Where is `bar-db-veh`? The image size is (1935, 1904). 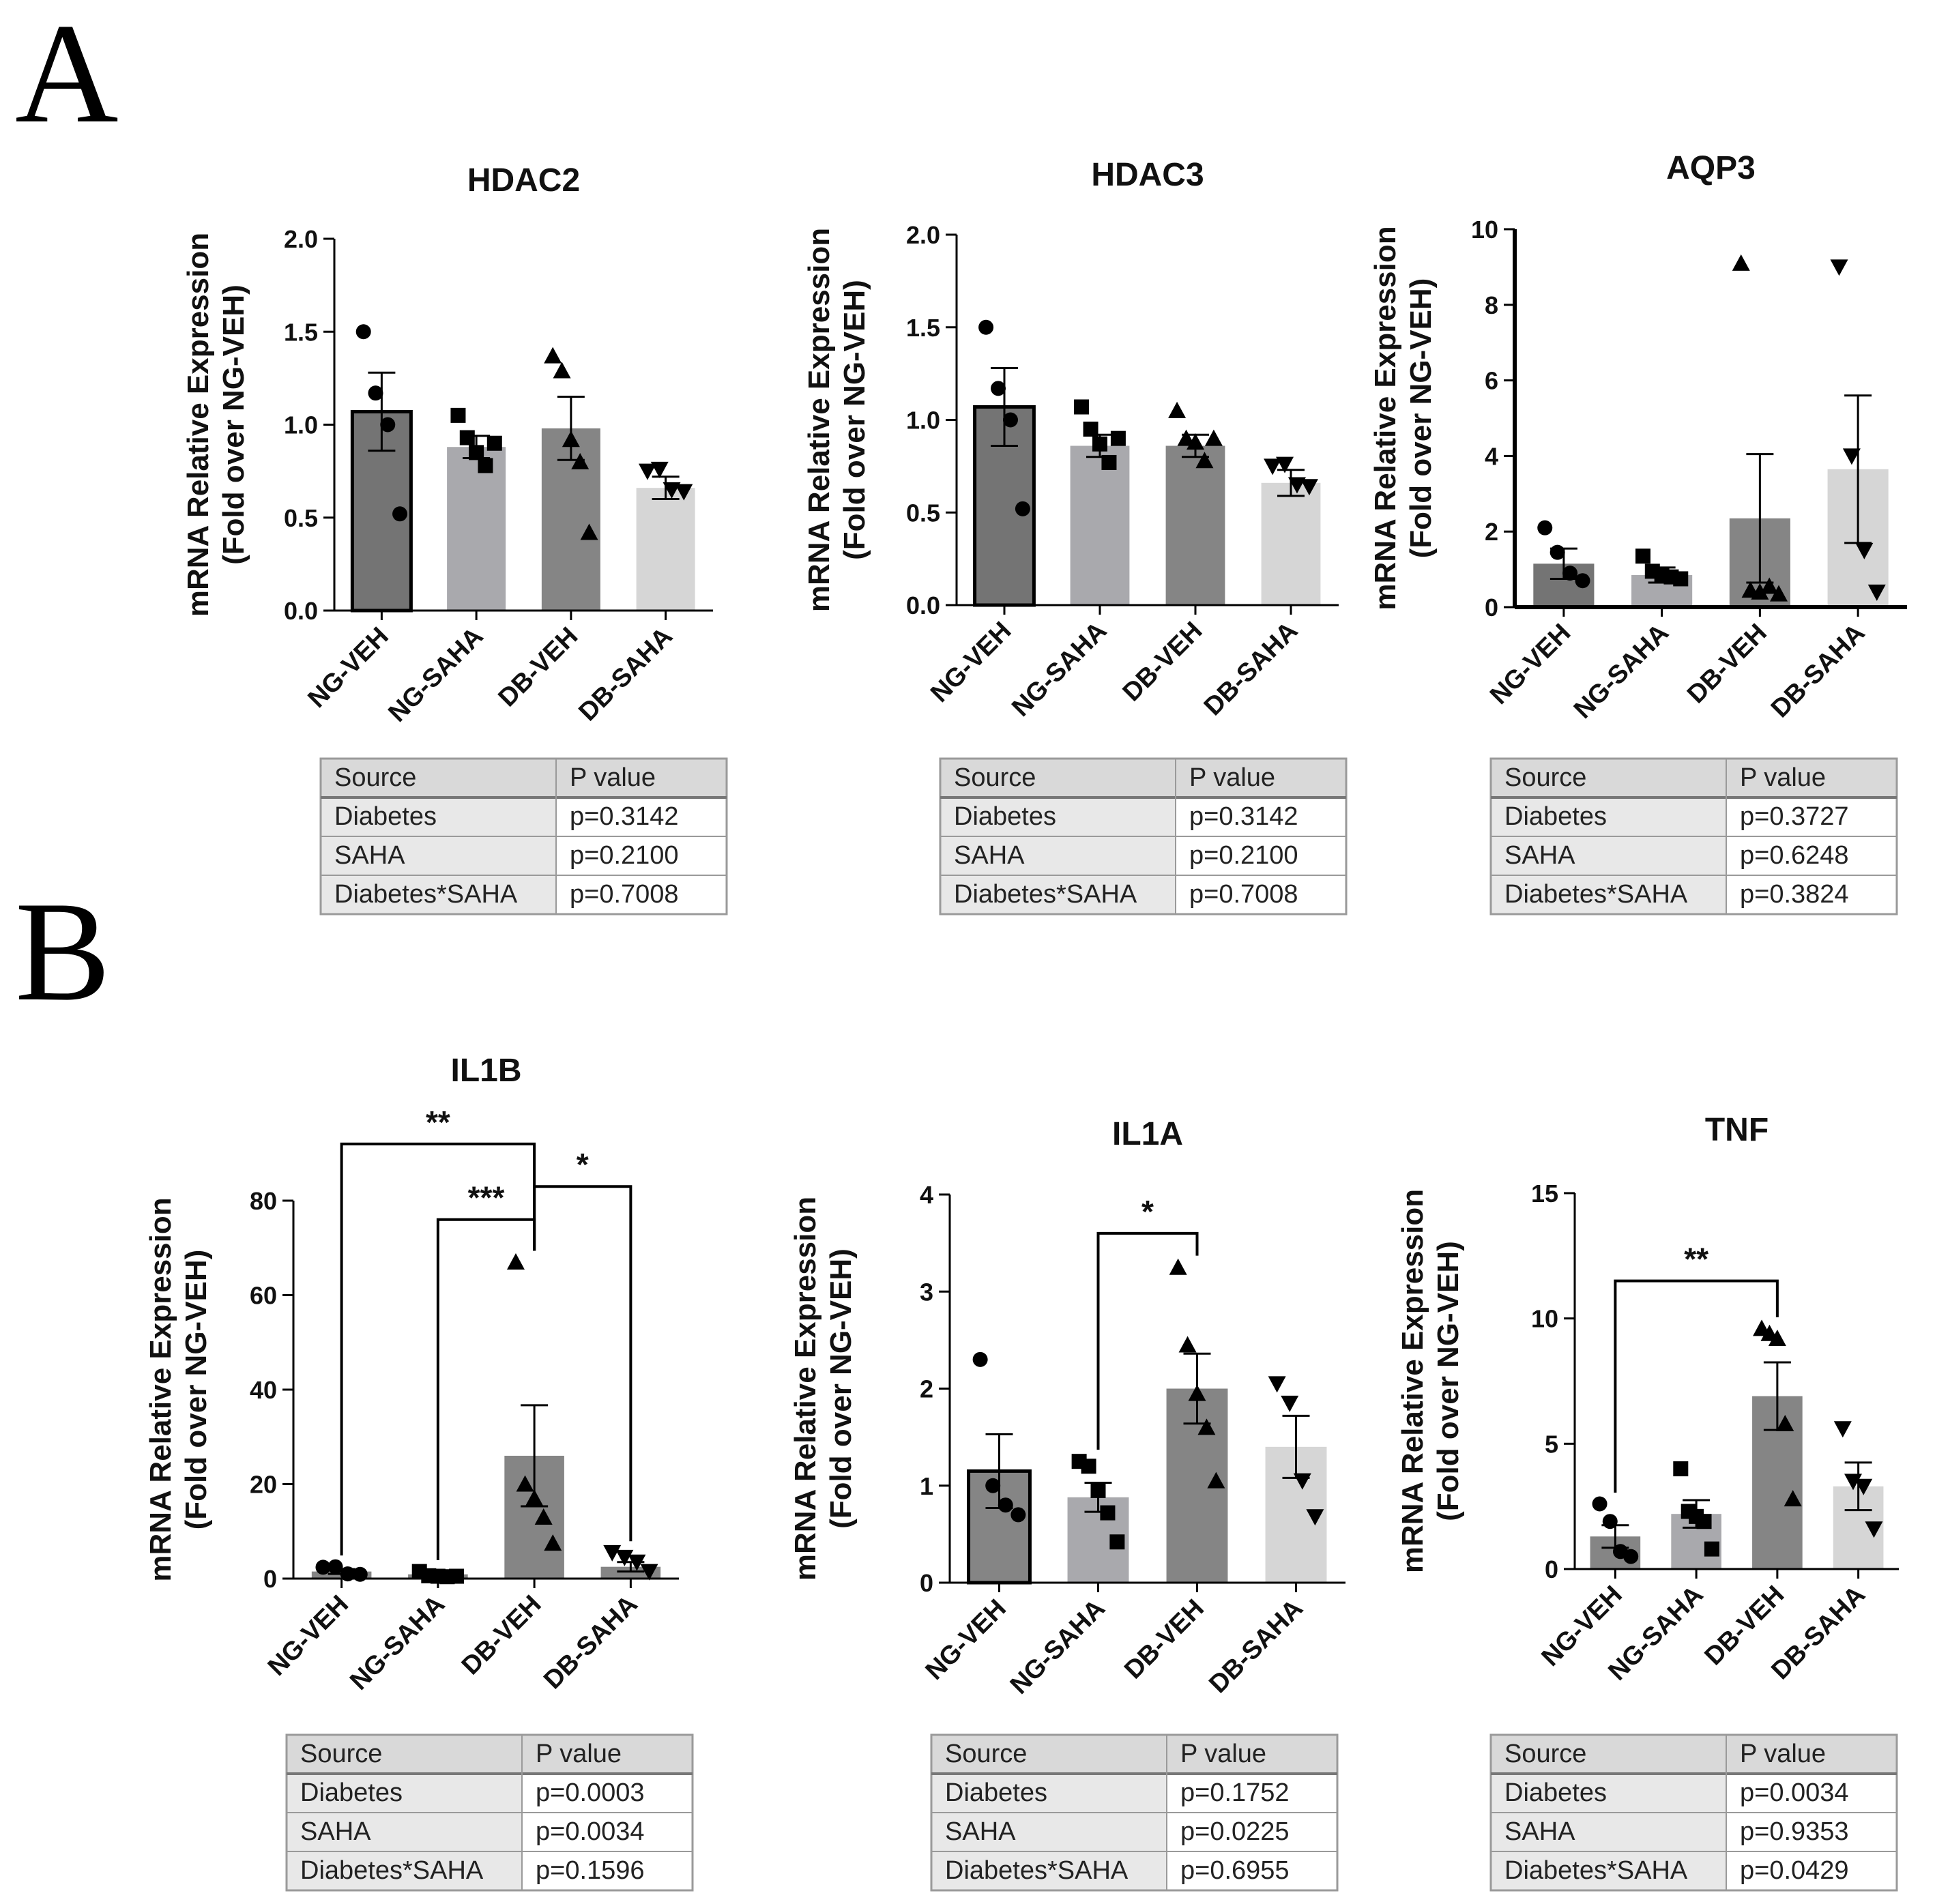
bar-db-veh is located at coordinates (1195, 525).